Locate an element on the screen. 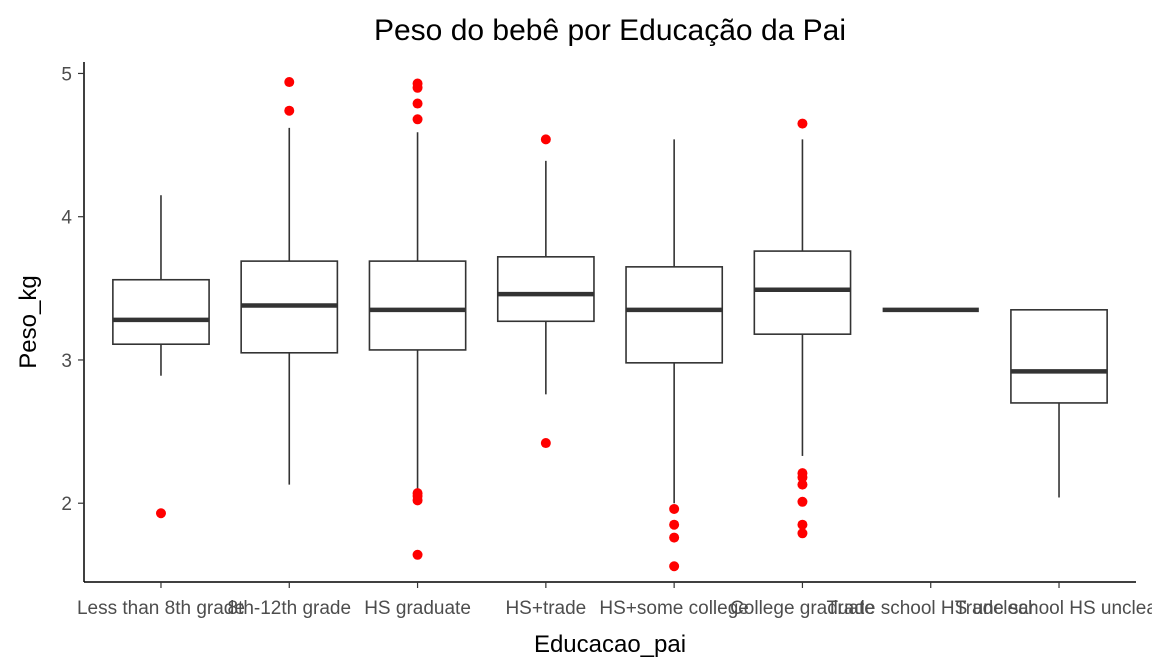  x-tick-label: Less than 8th grade is located at coordinates (161, 608).